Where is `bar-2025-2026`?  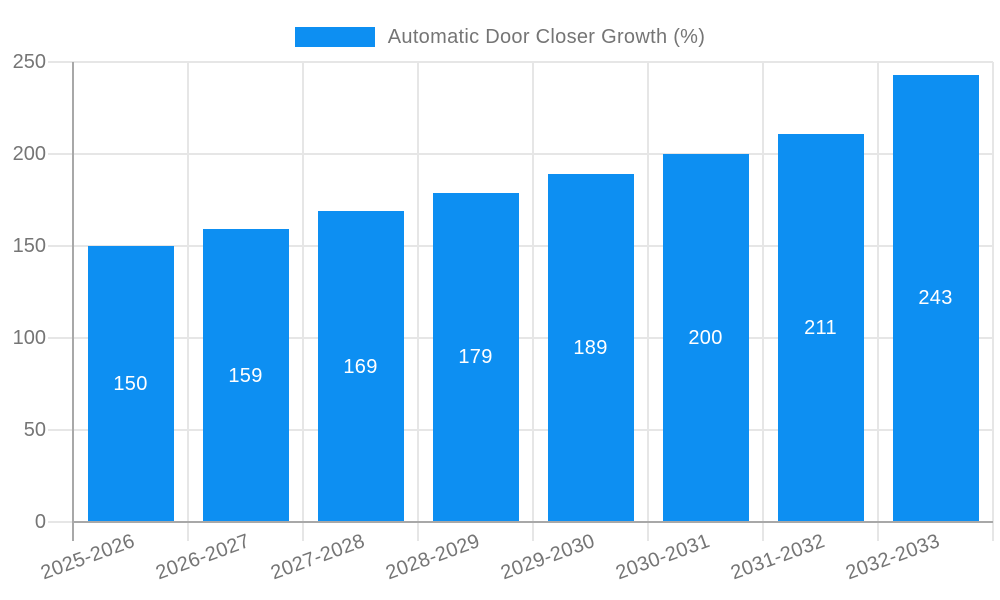
bar-2025-2026 is located at coordinates (130, 384).